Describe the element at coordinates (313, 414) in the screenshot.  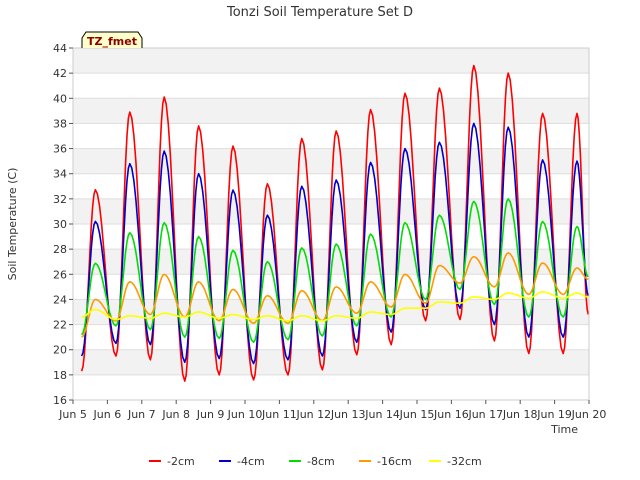
I see `x-tick-label: Jun 12` at that location.